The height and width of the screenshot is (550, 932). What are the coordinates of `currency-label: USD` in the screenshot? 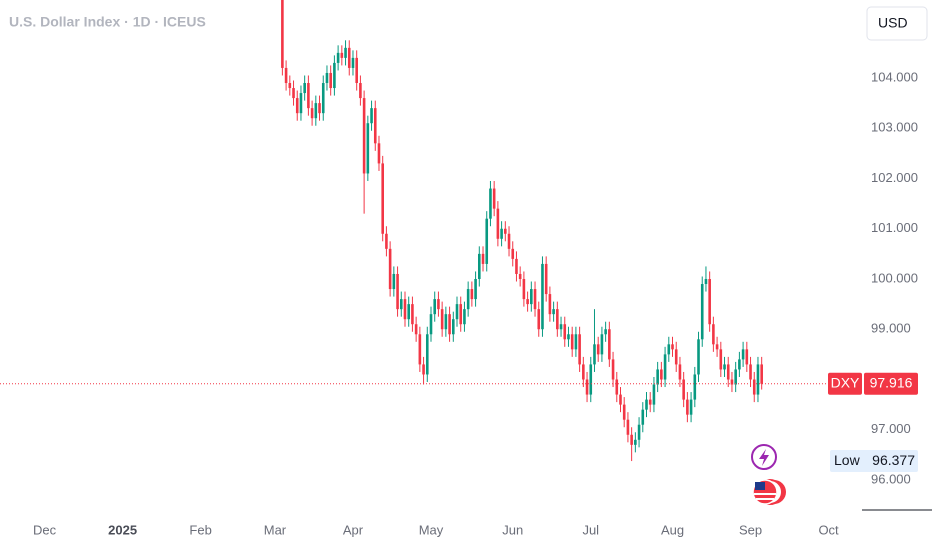 It's located at (893, 23).